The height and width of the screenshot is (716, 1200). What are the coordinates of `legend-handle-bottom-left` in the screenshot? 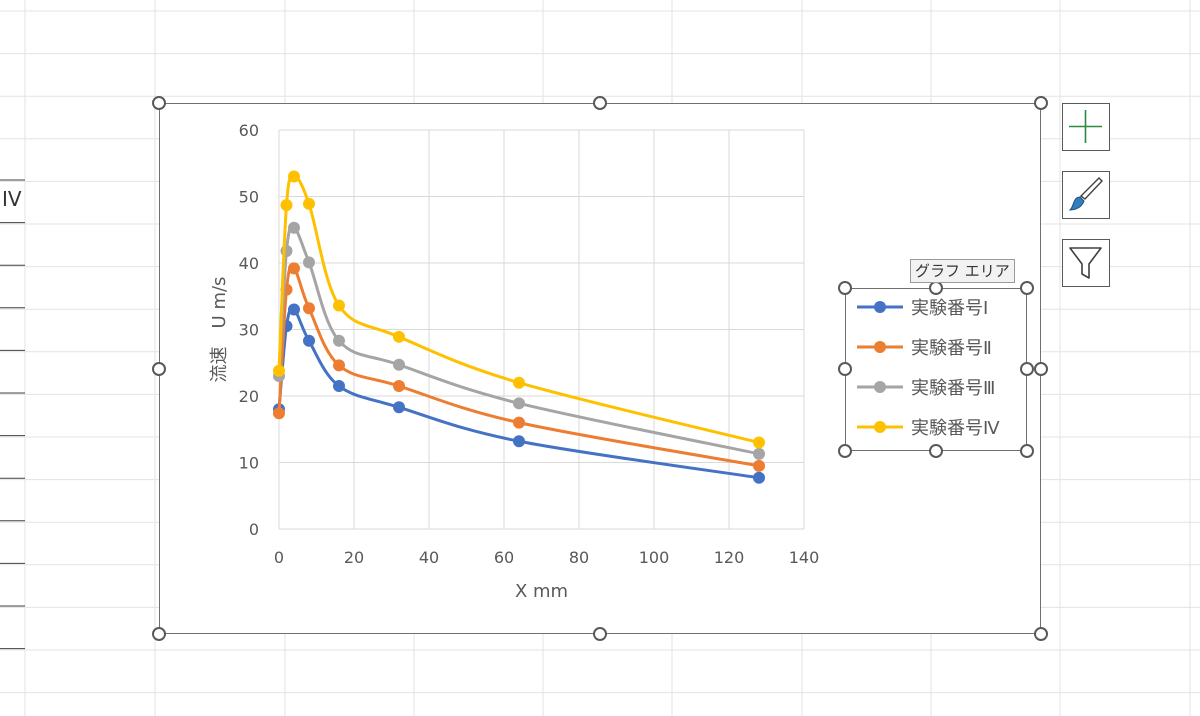 It's located at (845, 451).